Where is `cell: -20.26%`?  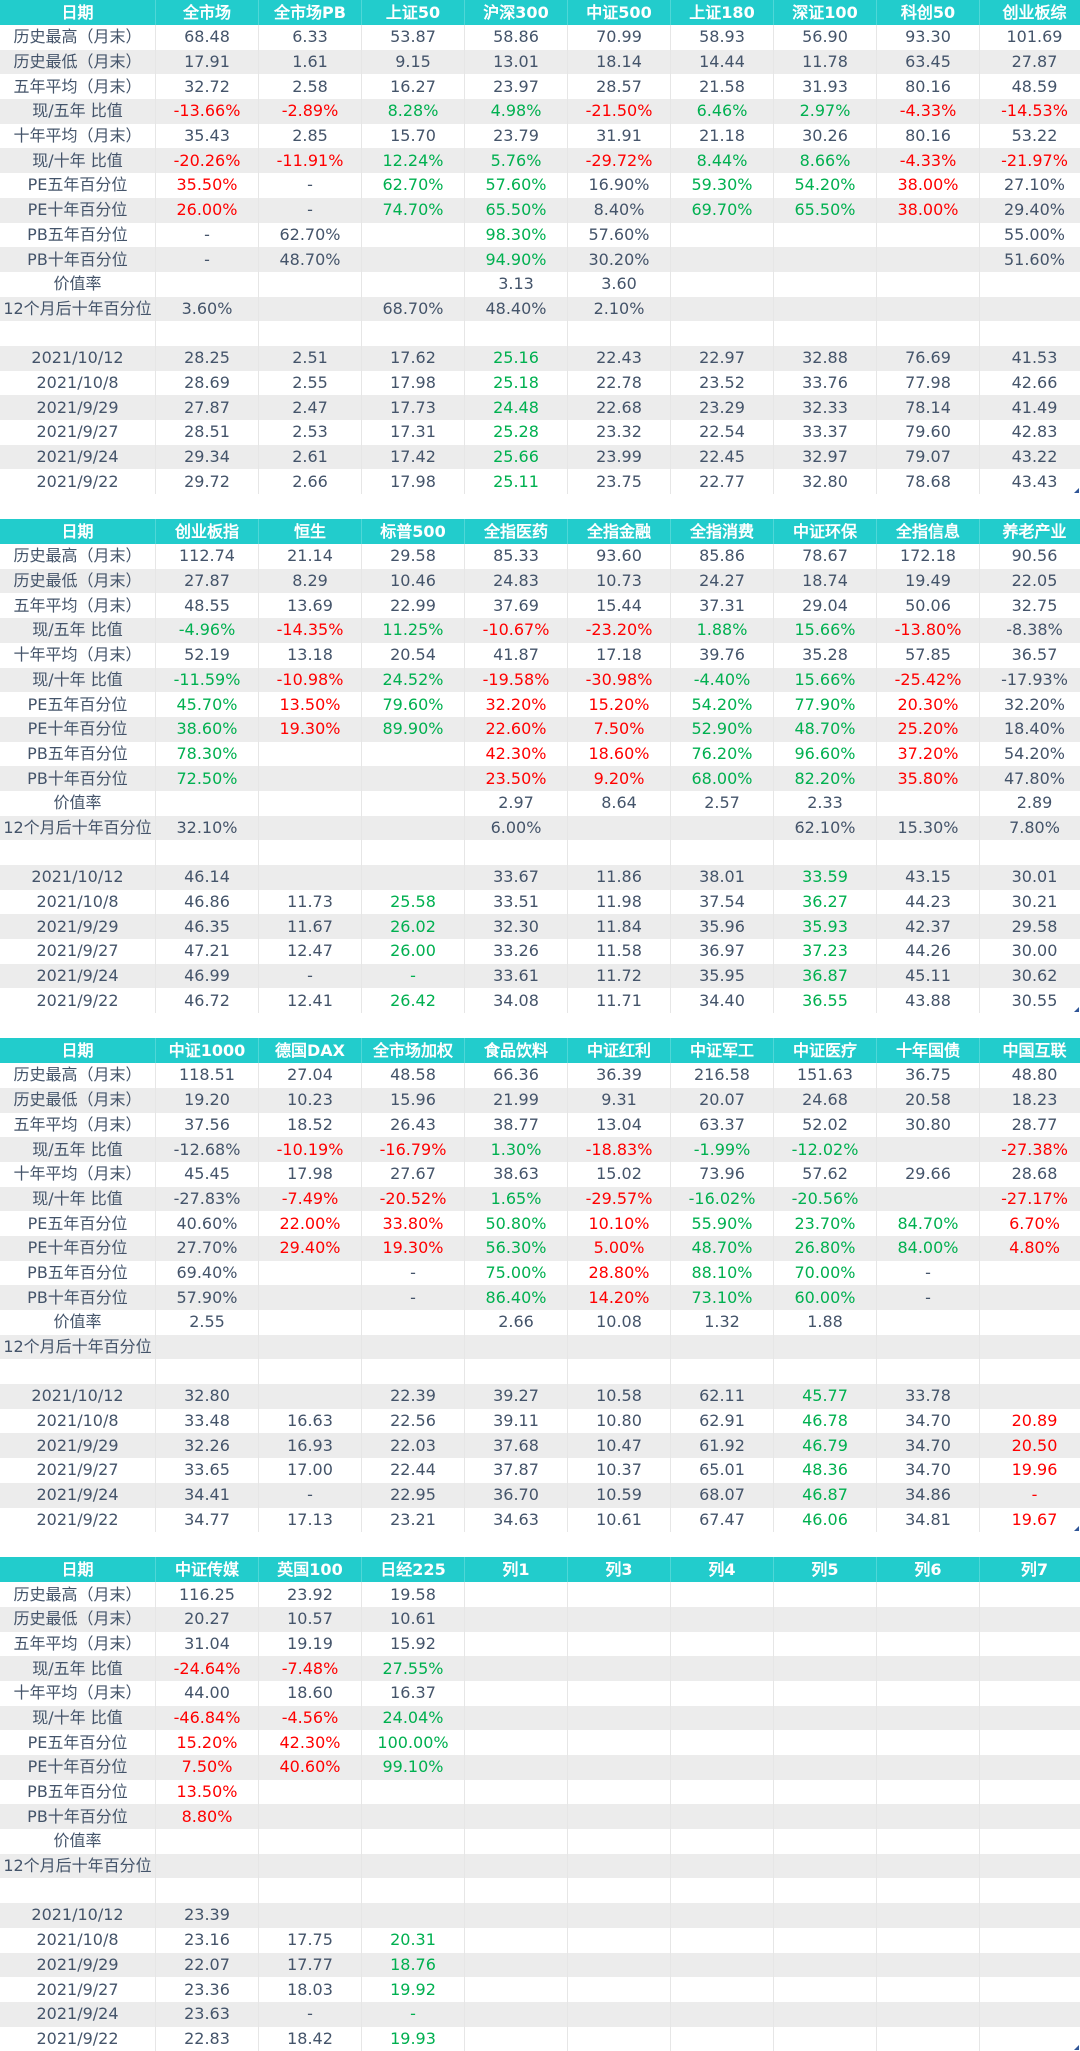 cell: -20.26% is located at coordinates (207, 160).